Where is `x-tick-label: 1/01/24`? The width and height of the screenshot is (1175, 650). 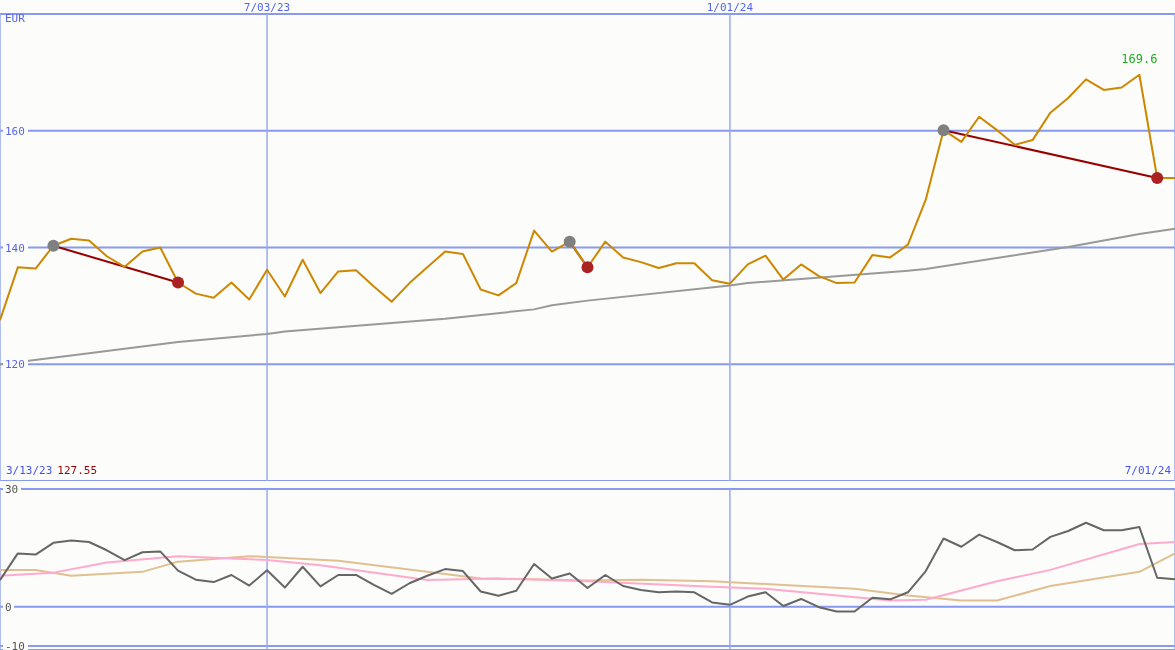
x-tick-label: 1/01/24 is located at coordinates (730, 7).